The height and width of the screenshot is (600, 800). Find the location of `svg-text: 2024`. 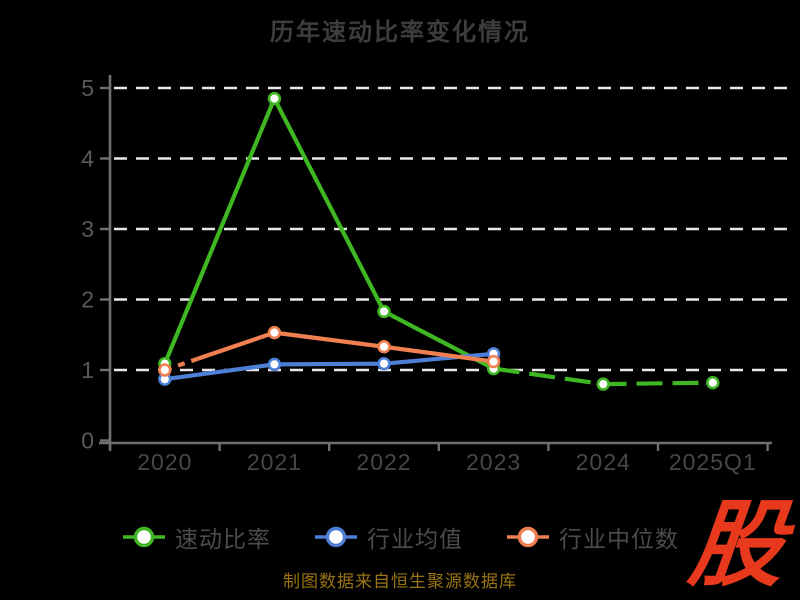

svg-text: 2024 is located at coordinates (603, 462).